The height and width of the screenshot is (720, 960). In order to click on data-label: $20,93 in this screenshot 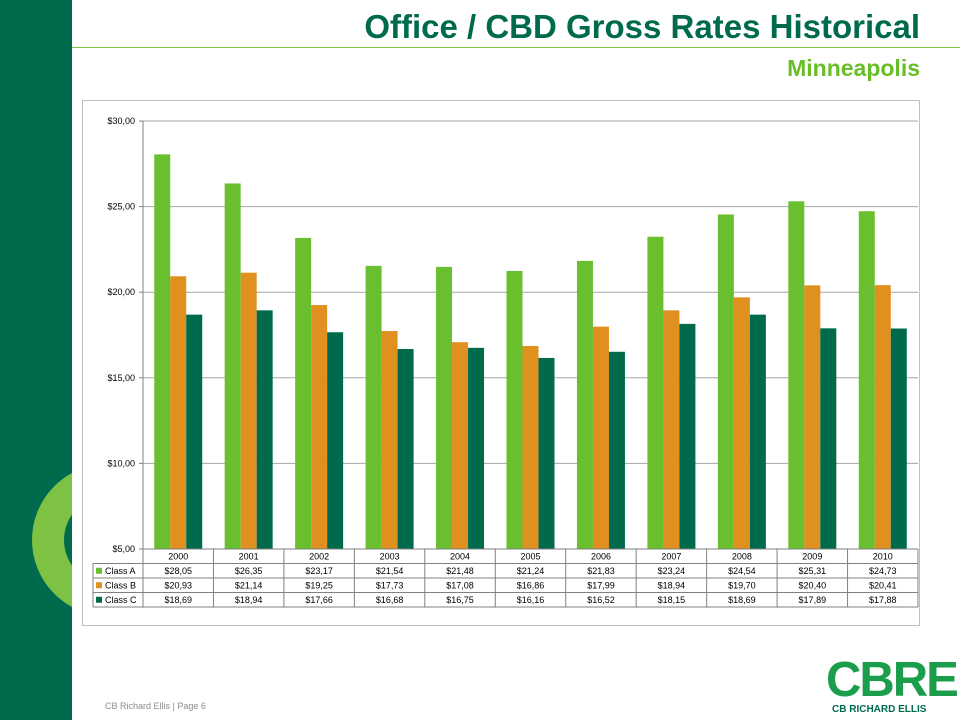, I will do `click(178, 585)`.